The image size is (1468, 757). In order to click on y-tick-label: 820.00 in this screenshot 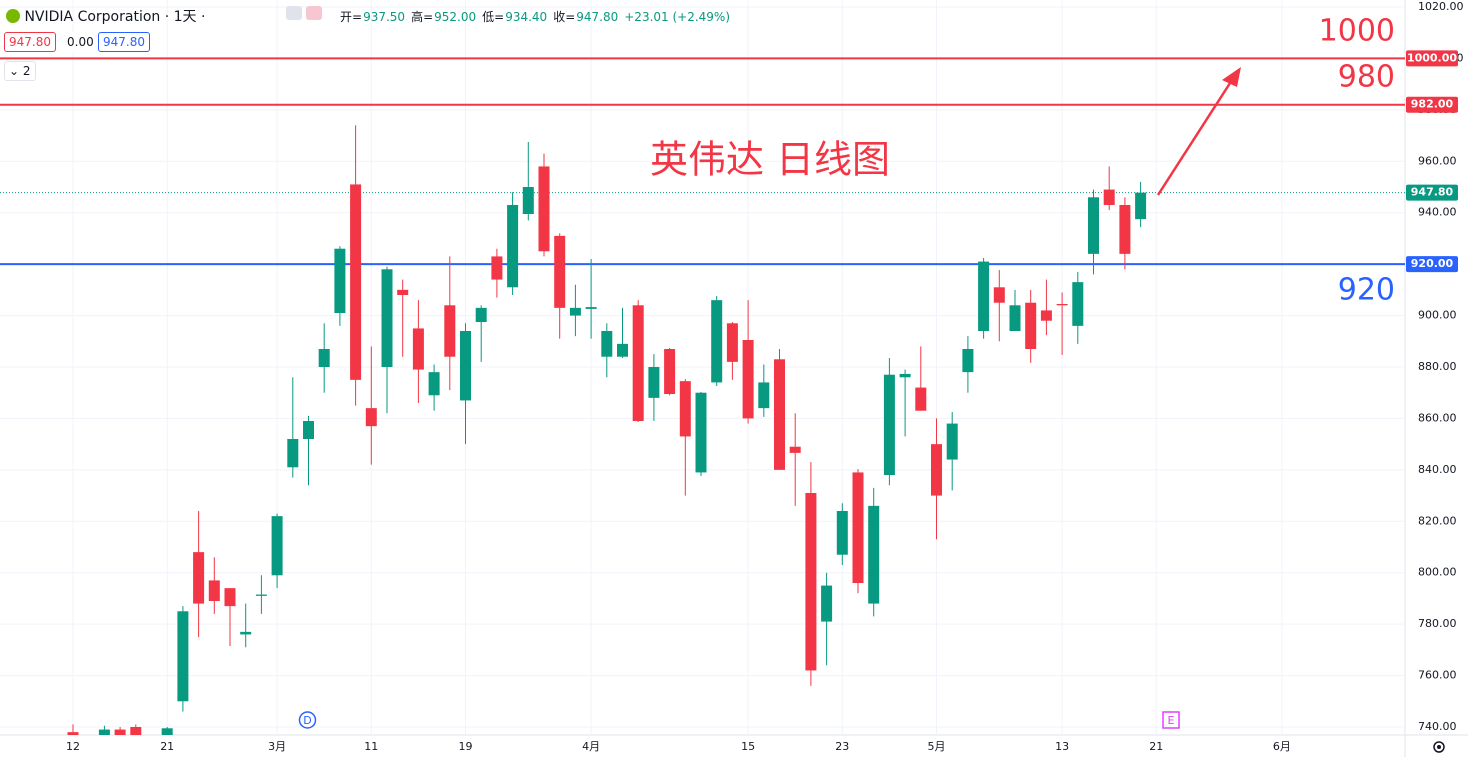, I will do `click(1437, 520)`.